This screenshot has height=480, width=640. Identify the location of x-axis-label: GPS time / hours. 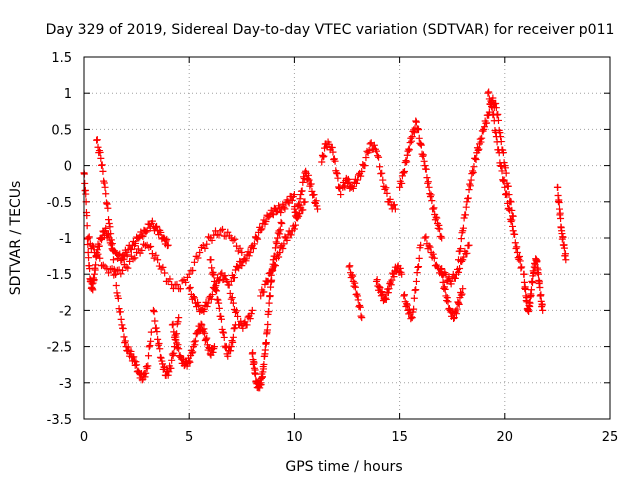
(343, 467).